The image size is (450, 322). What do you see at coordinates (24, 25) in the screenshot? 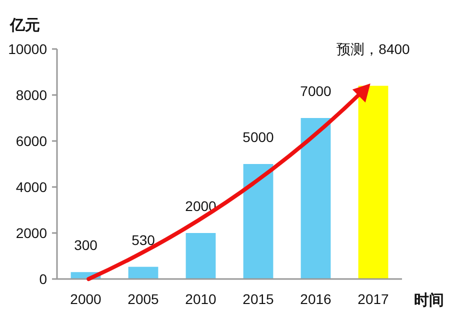
I see `y-axis-title: 亿元` at bounding box center [24, 25].